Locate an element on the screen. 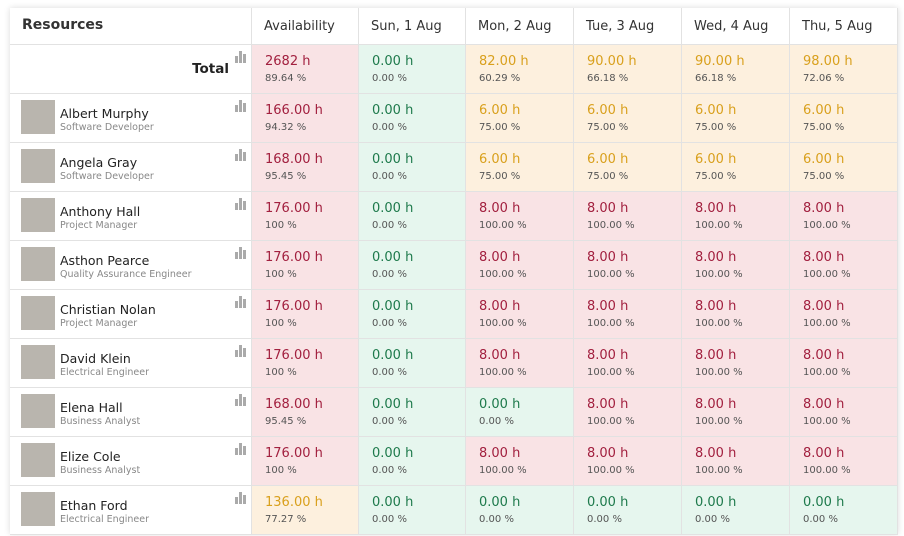 The height and width of the screenshot is (536, 904). percent: 60.29 % is located at coordinates (500, 78).